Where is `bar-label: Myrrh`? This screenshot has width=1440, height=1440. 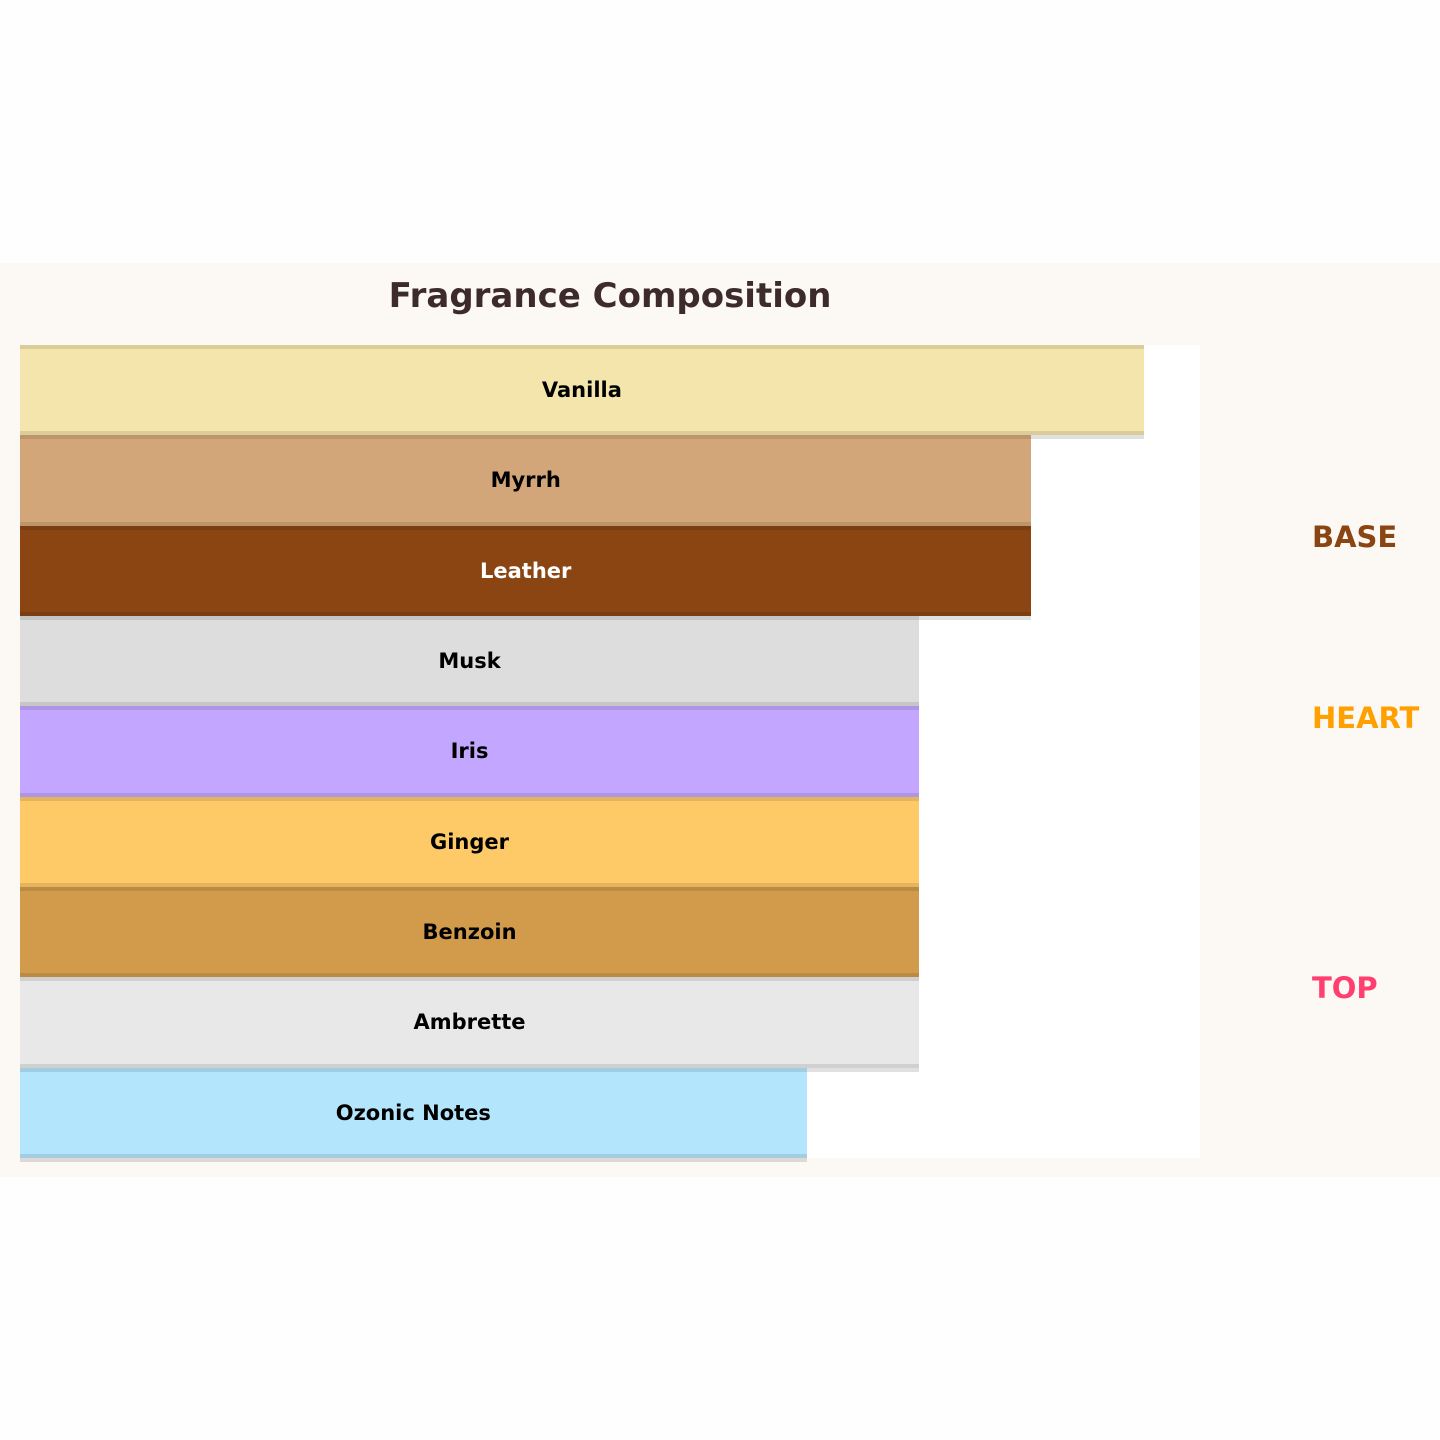
bar-label: Myrrh is located at coordinates (525, 480).